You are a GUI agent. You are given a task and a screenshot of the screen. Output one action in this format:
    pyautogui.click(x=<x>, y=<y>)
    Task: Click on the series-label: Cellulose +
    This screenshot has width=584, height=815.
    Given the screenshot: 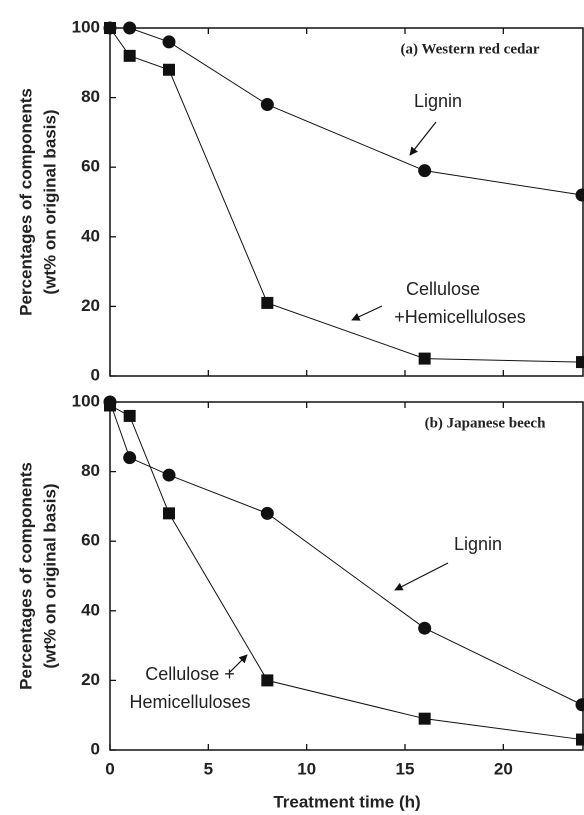 What is the action you would take?
    pyautogui.click(x=190, y=674)
    